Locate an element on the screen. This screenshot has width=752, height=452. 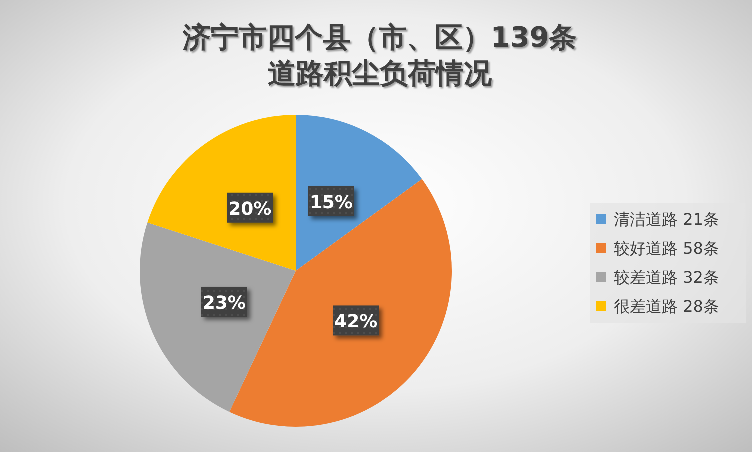
data-label: 23% is located at coordinates (224, 303).